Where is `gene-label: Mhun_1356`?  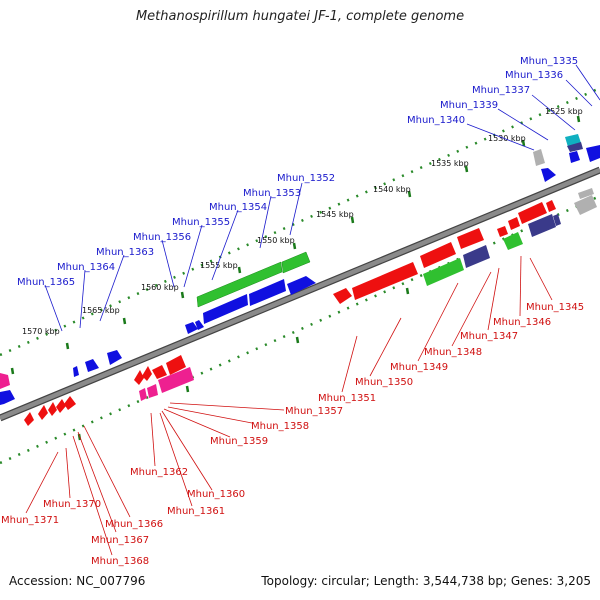 gene-label: Mhun_1356 is located at coordinates (162, 237).